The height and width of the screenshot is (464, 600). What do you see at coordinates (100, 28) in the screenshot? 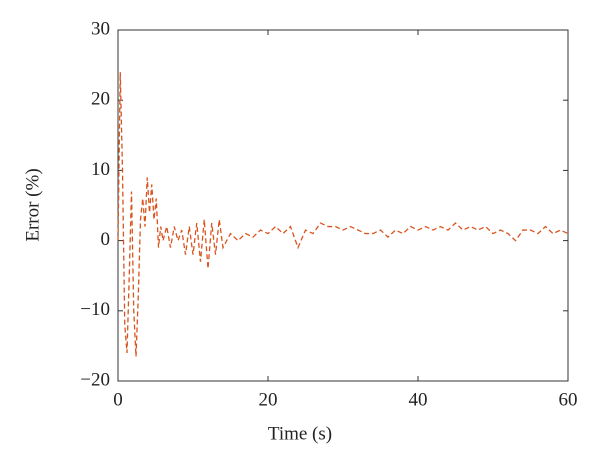
I see `y-tick-label: 30` at bounding box center [100, 28].